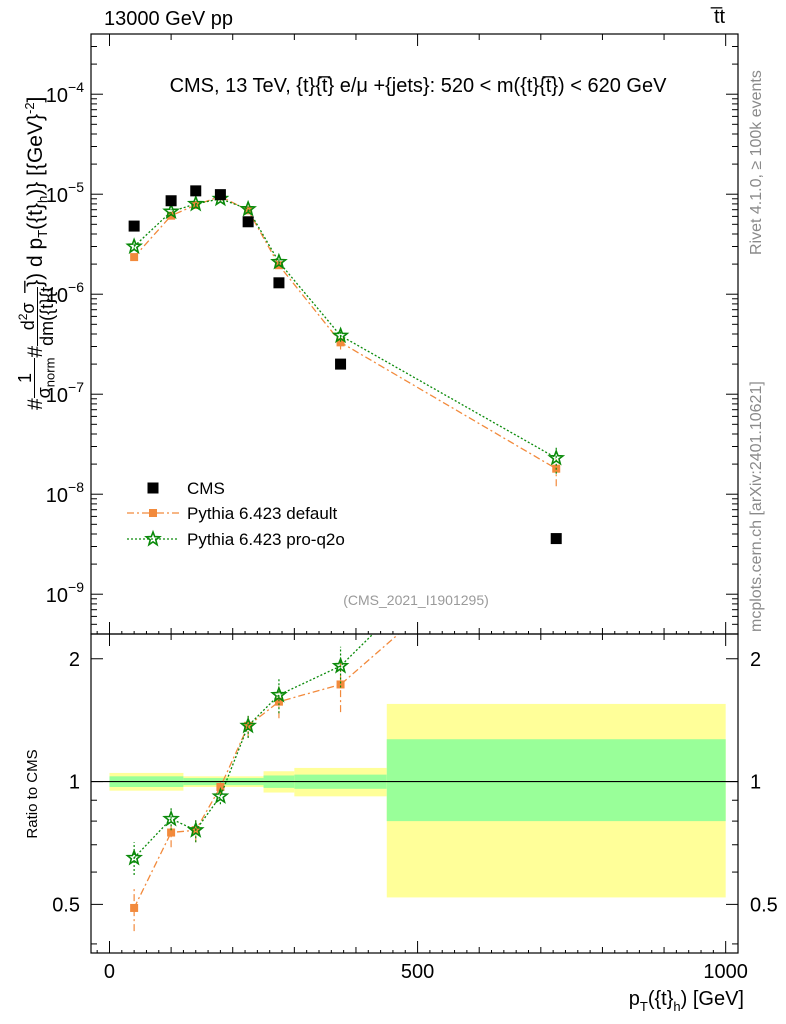 The width and height of the screenshot is (786, 1024). I want to click on y-tick-label: 10⁻⁷, so click(65, 393).